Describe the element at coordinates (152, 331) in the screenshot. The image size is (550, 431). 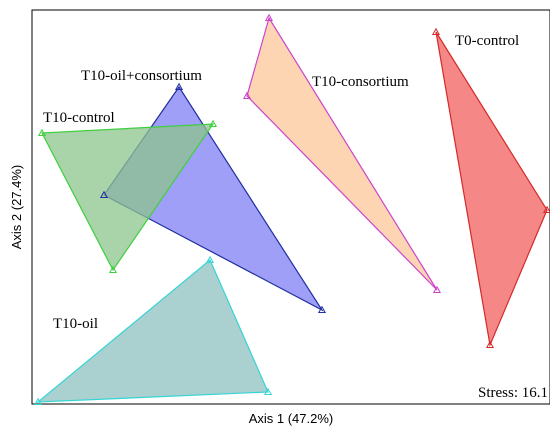
I see `polygon-t10-oil` at that location.